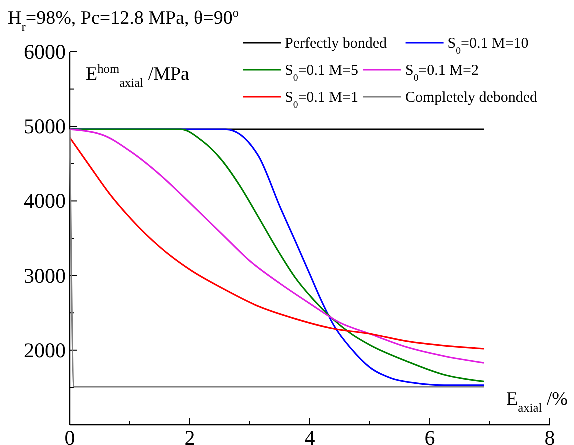  What do you see at coordinates (321, 73) in the screenshot?
I see `legend-label: S$_{0}$=0.1 M=5` at bounding box center [321, 73].